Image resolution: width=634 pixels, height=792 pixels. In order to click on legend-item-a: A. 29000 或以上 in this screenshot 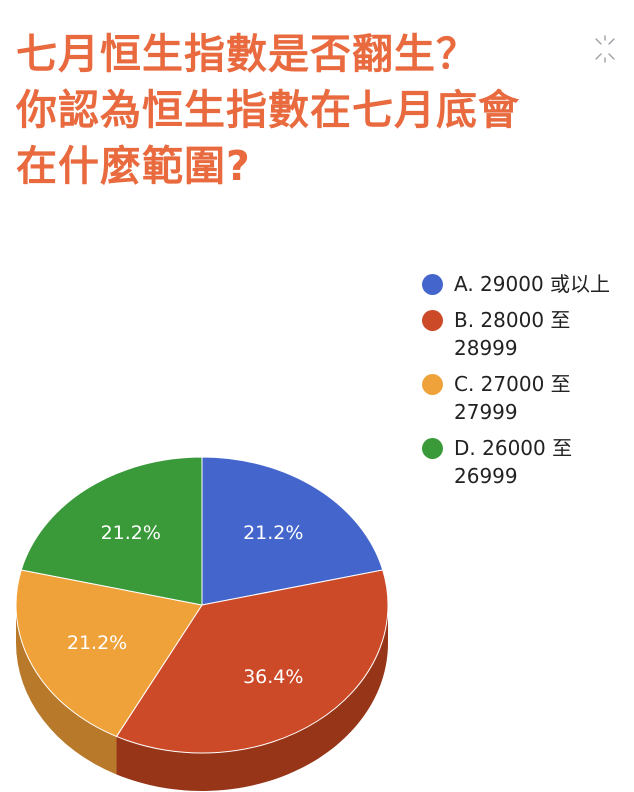, I will do `click(524, 284)`.